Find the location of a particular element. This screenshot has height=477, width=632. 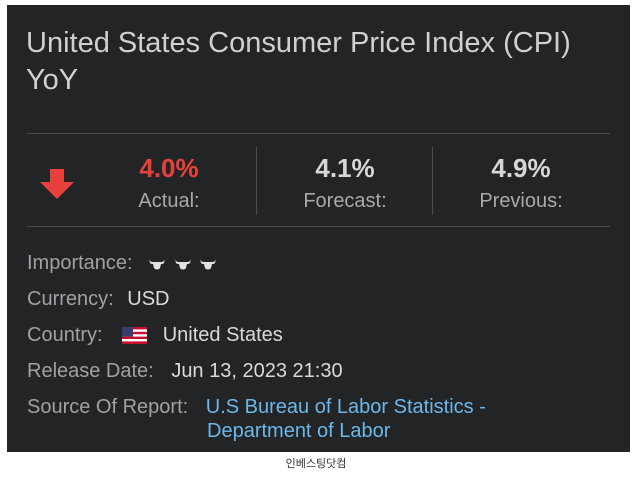

source-link-line2: Department of Labor is located at coordinates (299, 431).